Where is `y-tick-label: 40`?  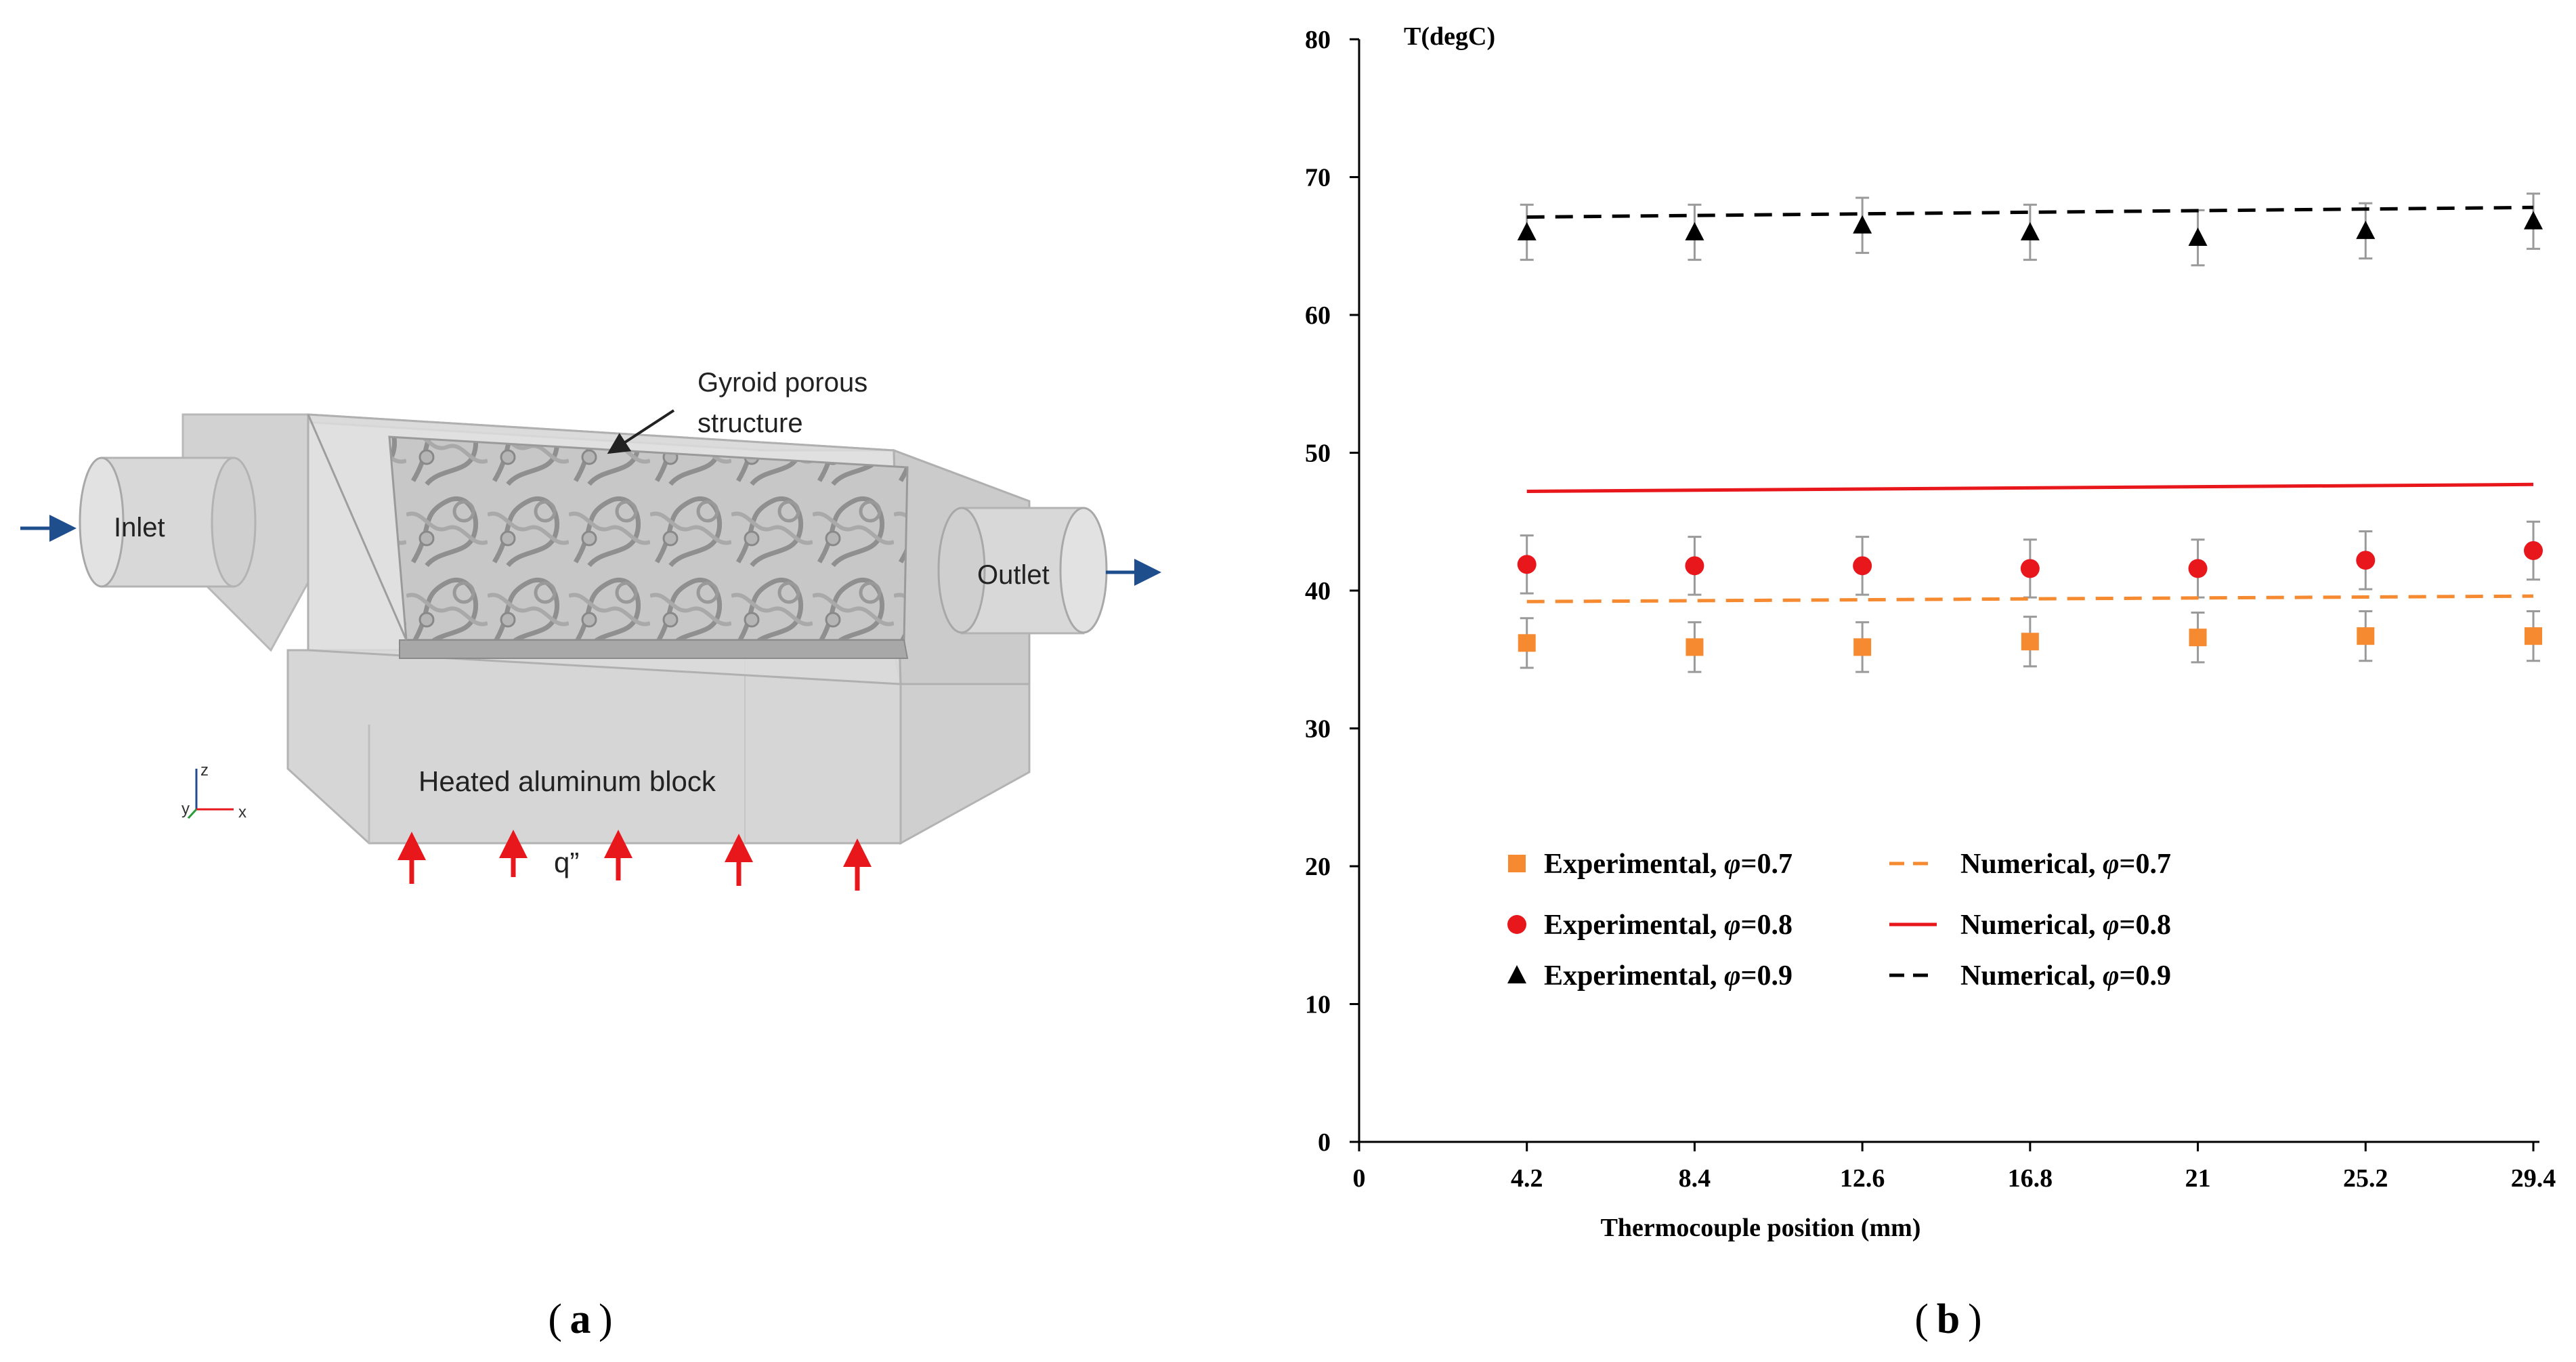 y-tick-label: 40 is located at coordinates (1318, 591).